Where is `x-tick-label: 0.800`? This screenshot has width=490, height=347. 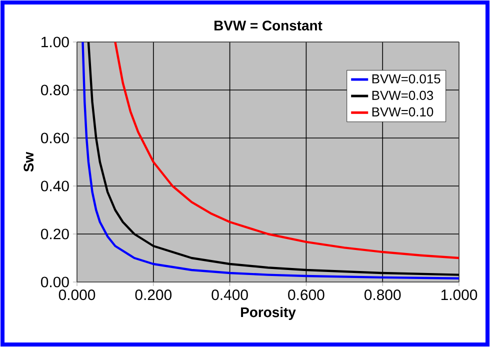
x-tick-label: 0.800 is located at coordinates (382, 295).